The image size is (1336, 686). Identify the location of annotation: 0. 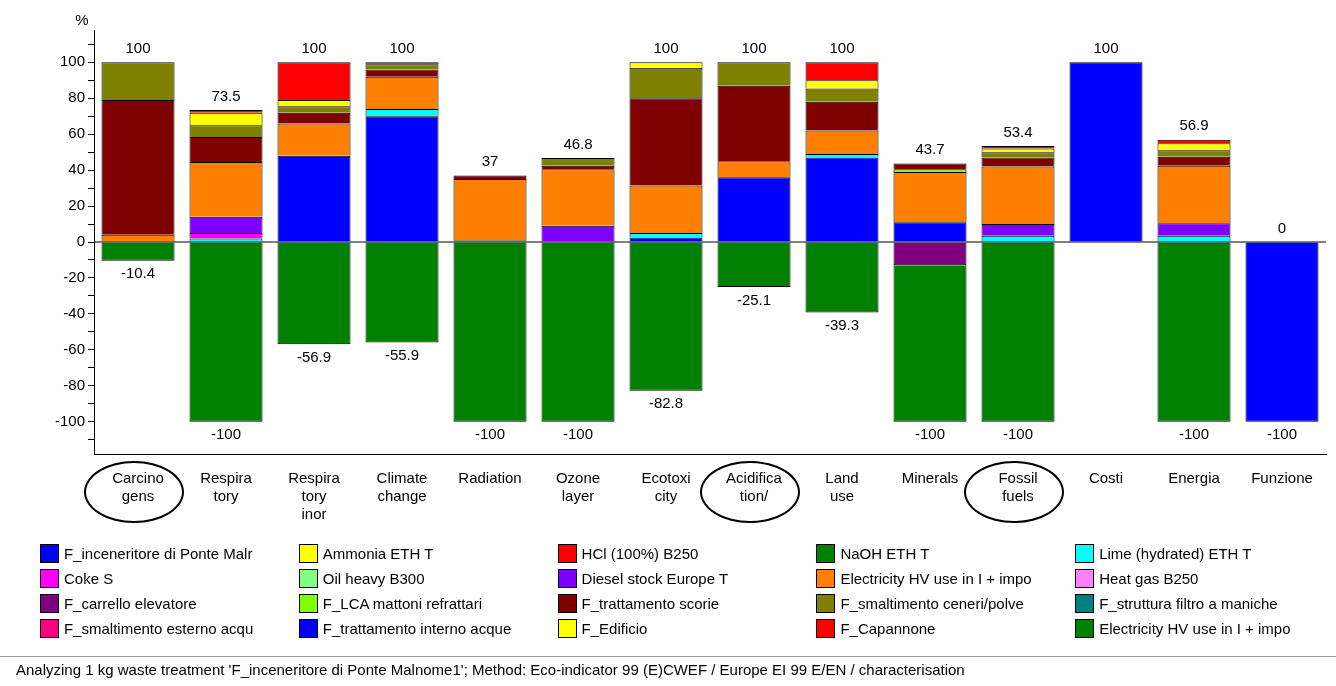
(1282, 227).